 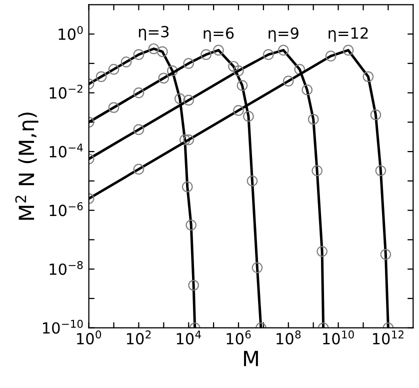 I want to click on legend-label: η=9, so click(x=283, y=34).